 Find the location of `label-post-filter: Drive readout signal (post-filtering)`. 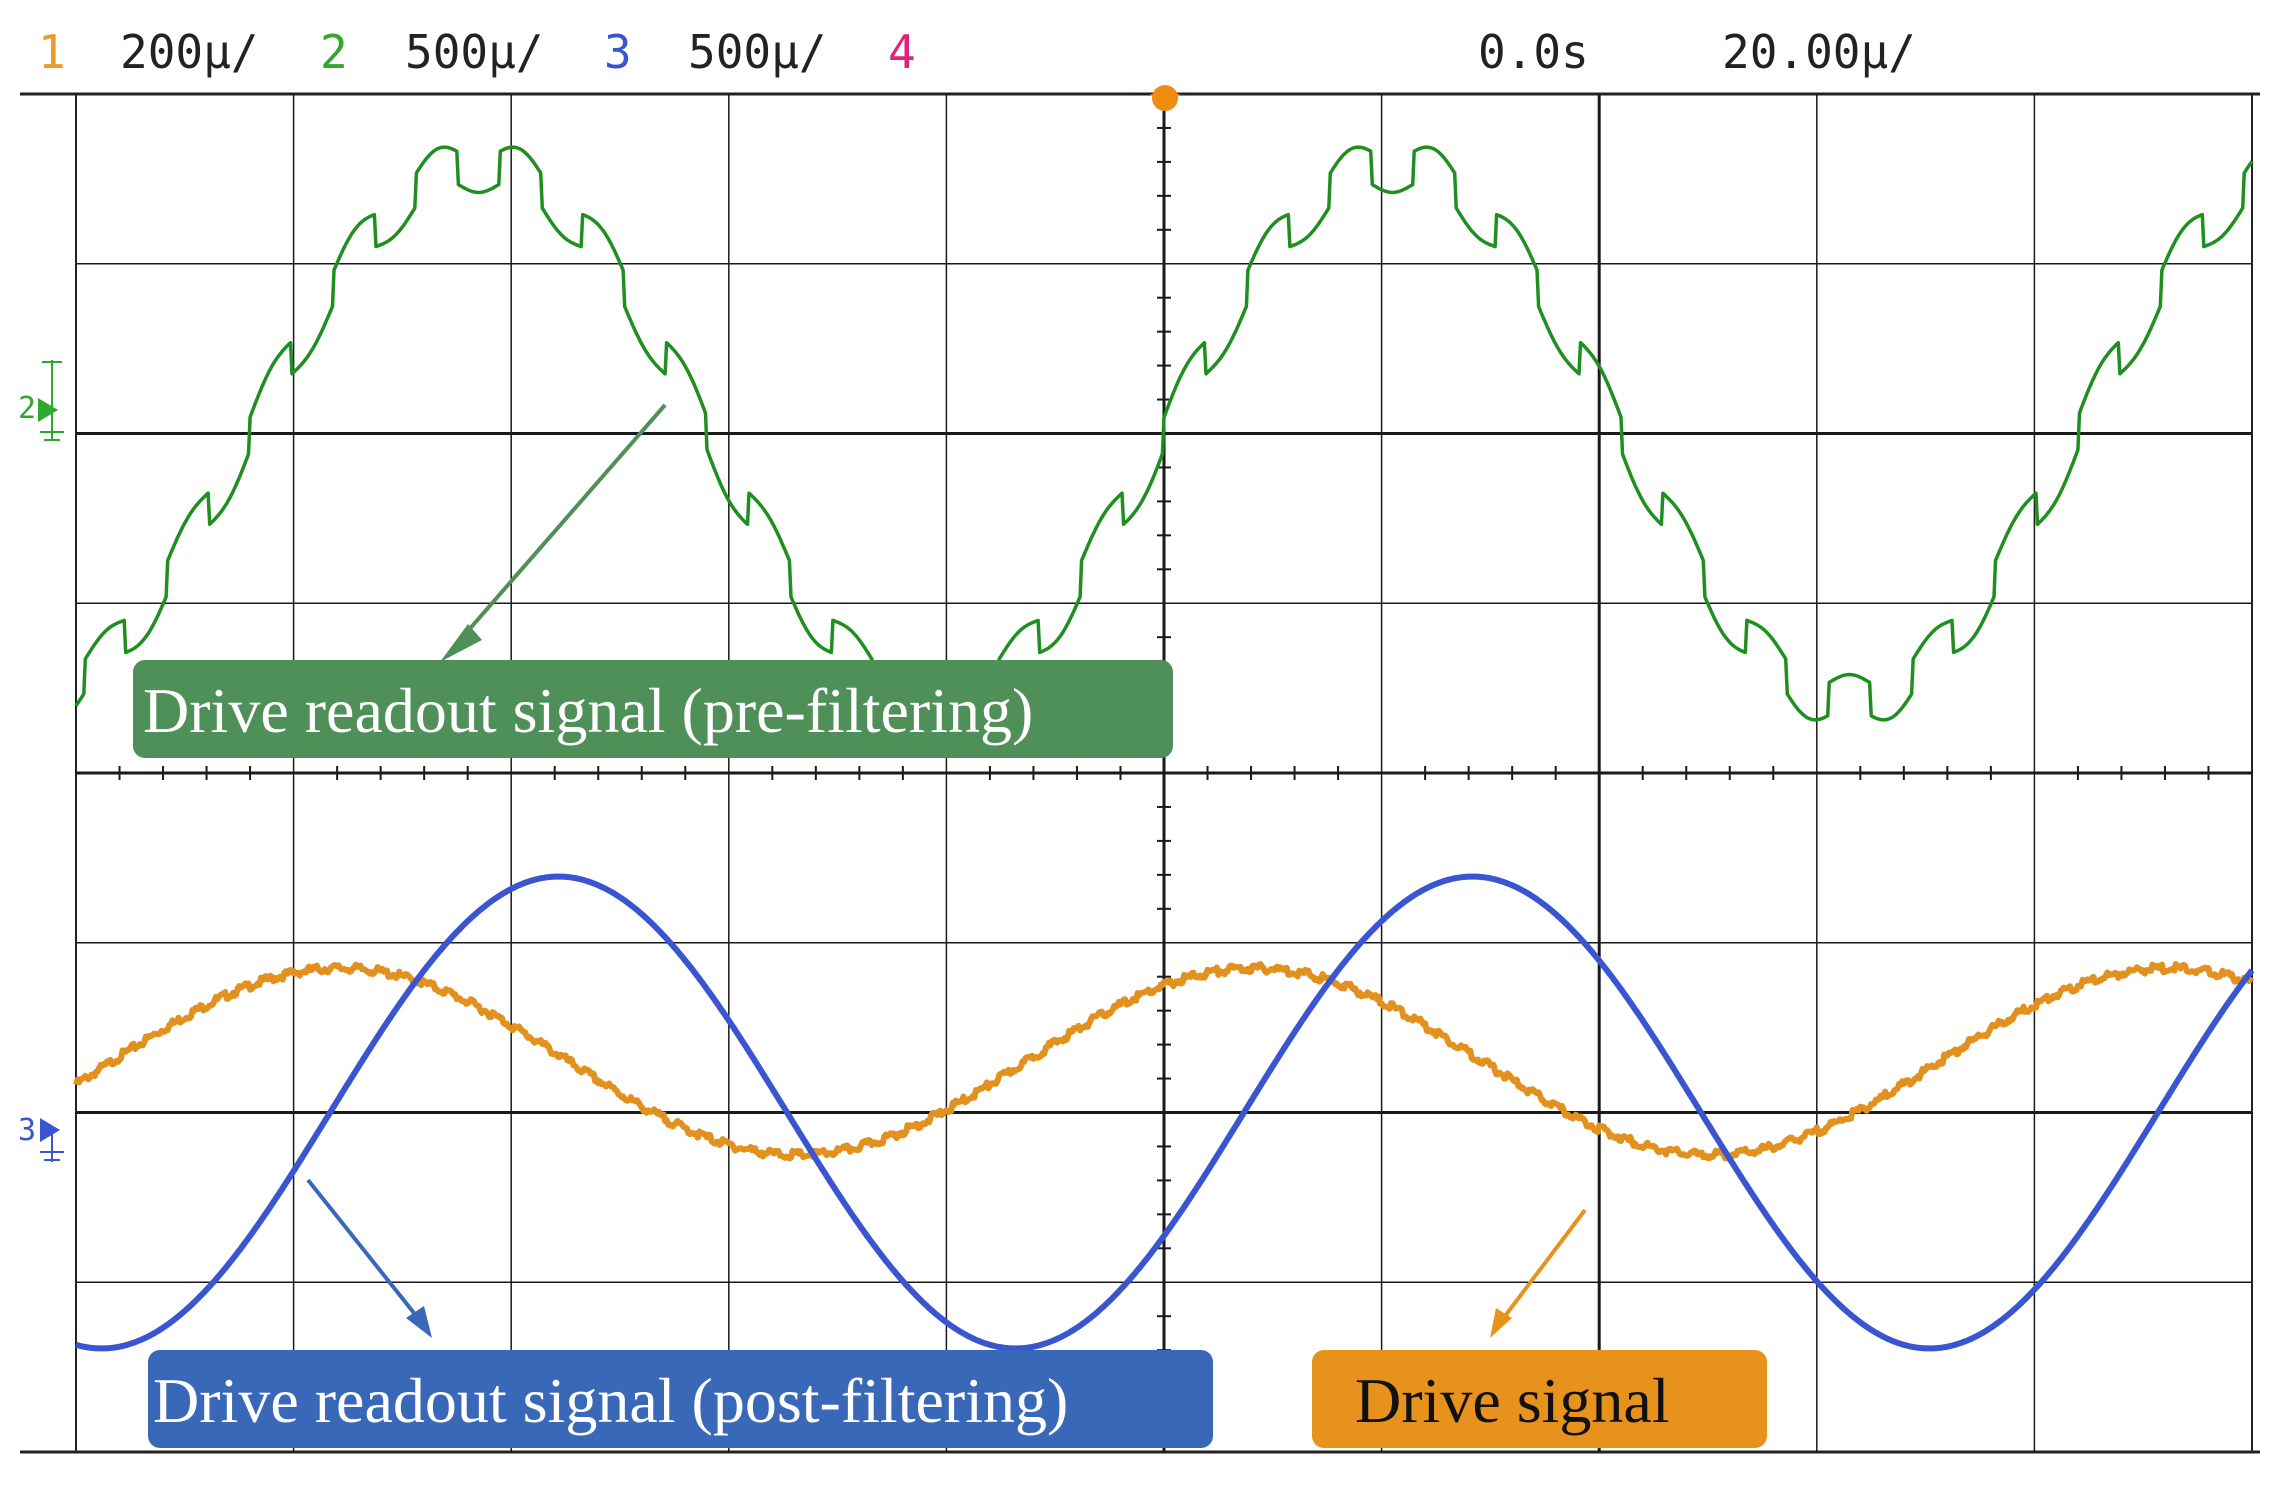

label-post-filter: Drive readout signal (post-filtering) is located at coordinates (680, 1399).